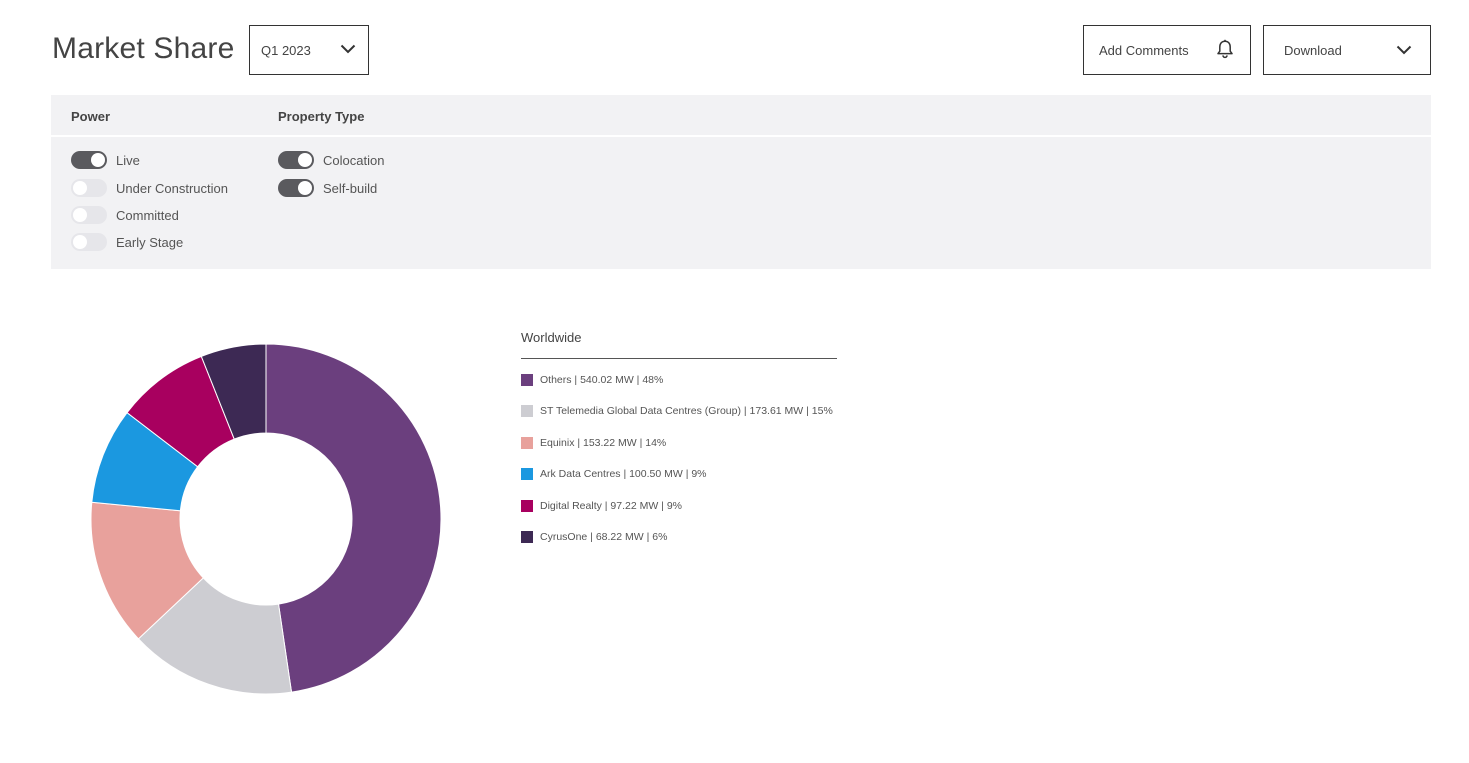 This screenshot has width=1469, height=763. Describe the element at coordinates (602, 379) in the screenshot. I see `legend-label: Others | 540.02 MW | 48%` at that location.